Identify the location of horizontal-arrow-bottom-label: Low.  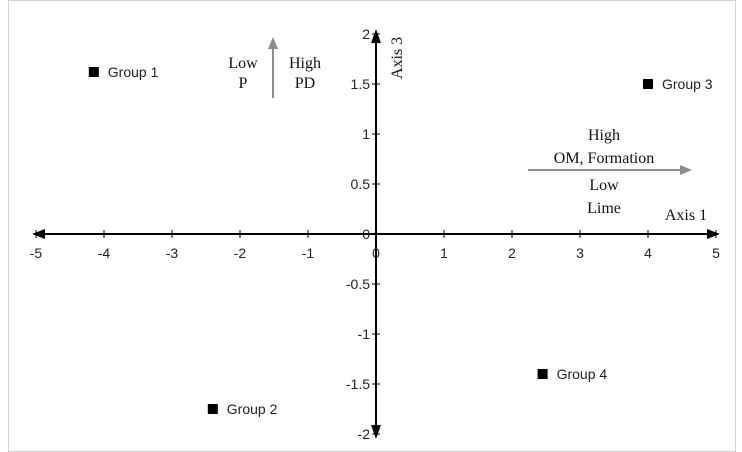
(604, 185).